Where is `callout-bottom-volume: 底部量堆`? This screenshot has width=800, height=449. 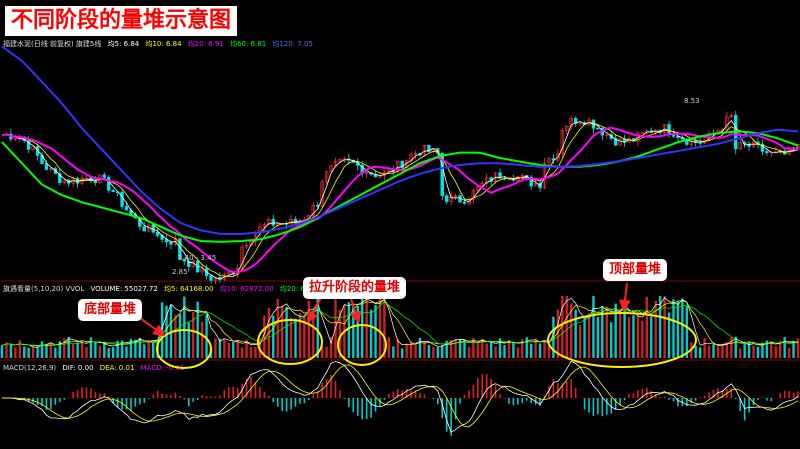
callout-bottom-volume: 底部量堆 is located at coordinates (110, 310).